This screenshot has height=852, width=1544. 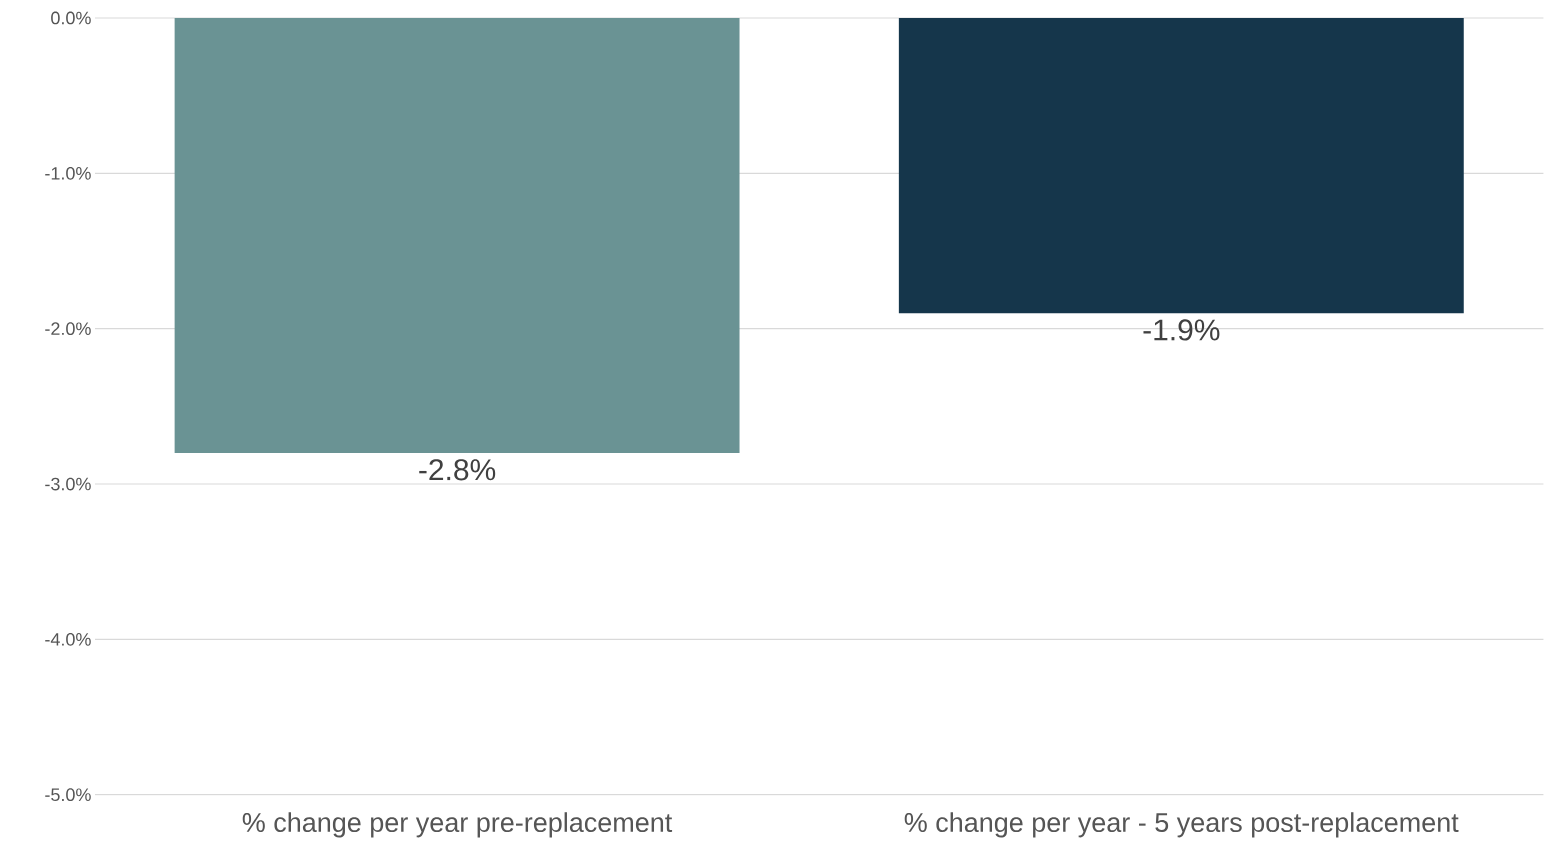 I want to click on y-tick-label: -3.0%, so click(x=68, y=484).